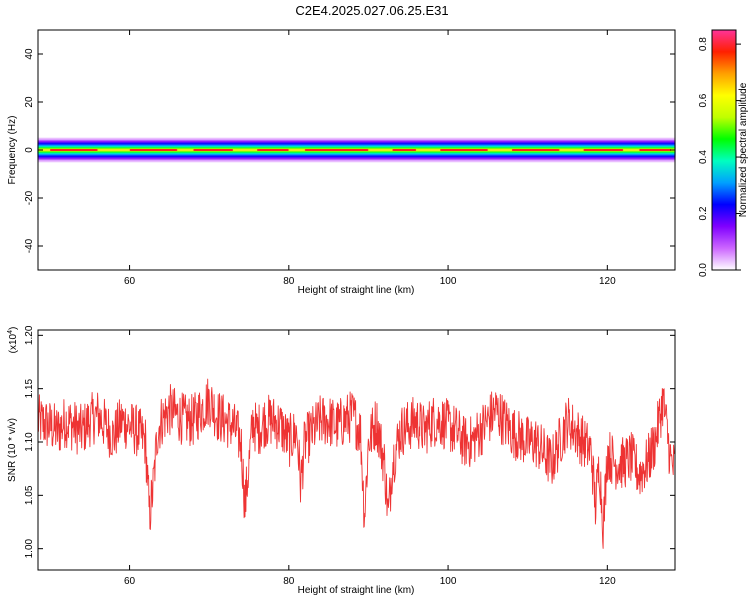  I want to click on svg-text: (x104), so click(13, 340).